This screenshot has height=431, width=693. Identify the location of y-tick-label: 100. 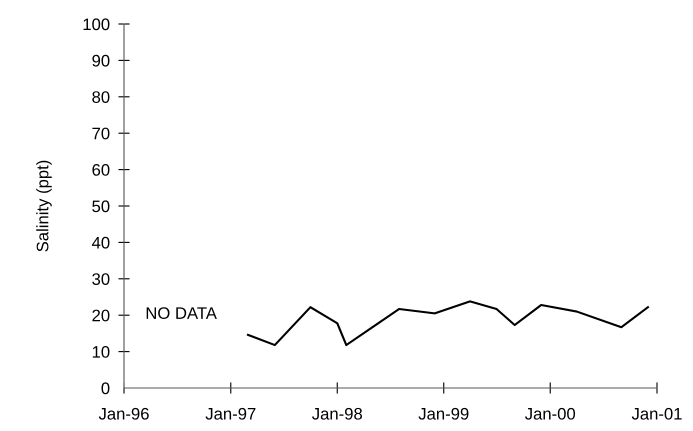
(97, 24).